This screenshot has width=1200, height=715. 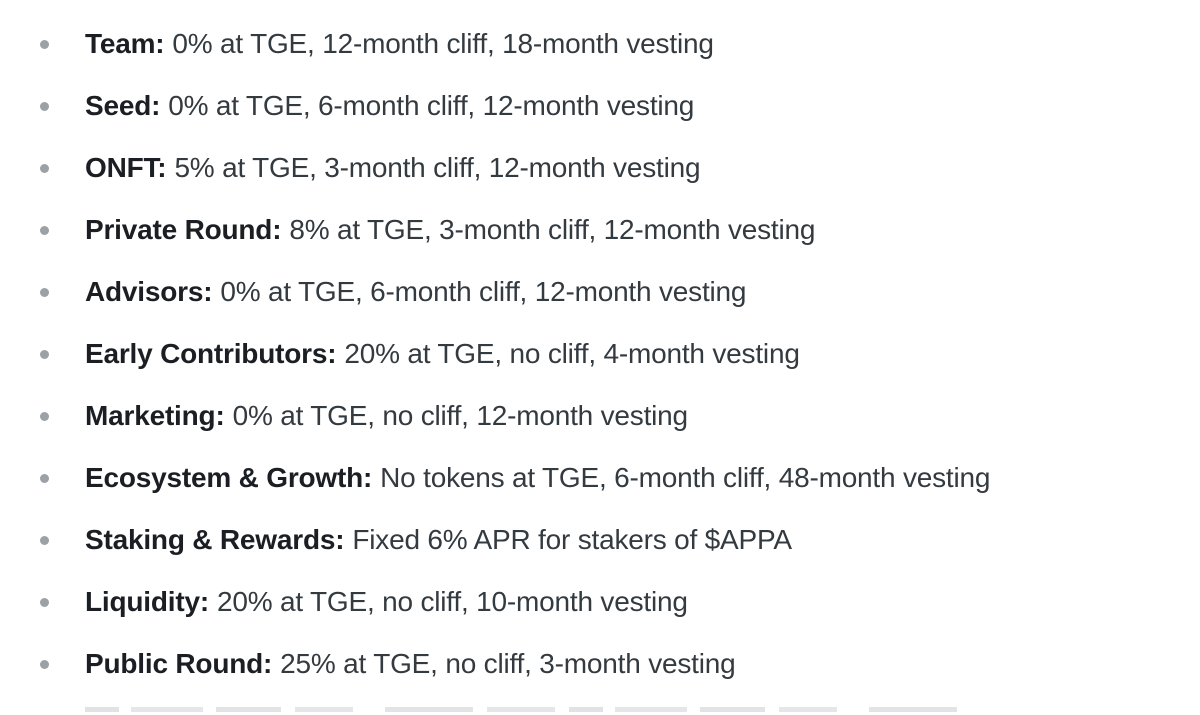 I want to click on list-item-label: Staking & Rewards:, so click(x=215, y=539).